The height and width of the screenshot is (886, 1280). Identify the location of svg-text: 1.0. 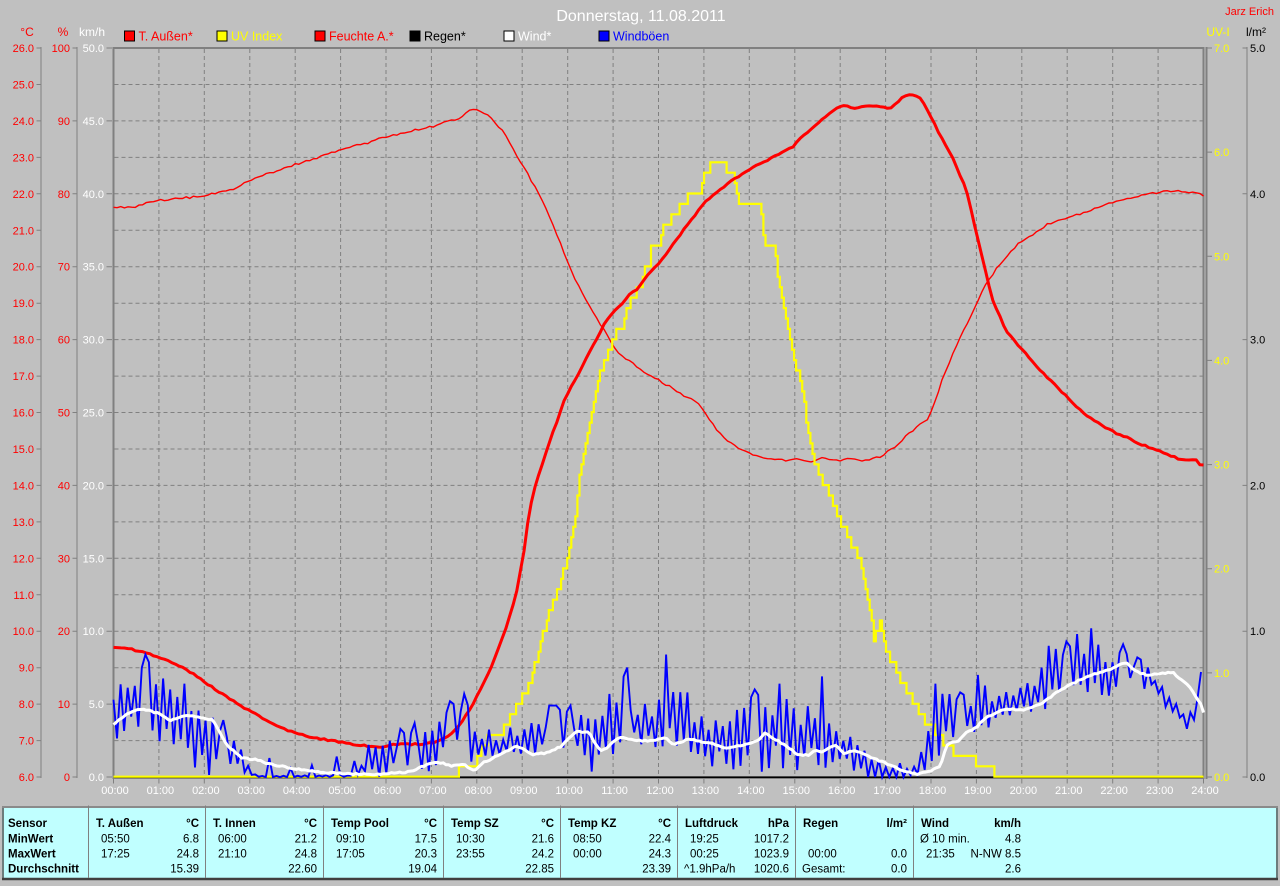
(1221, 674).